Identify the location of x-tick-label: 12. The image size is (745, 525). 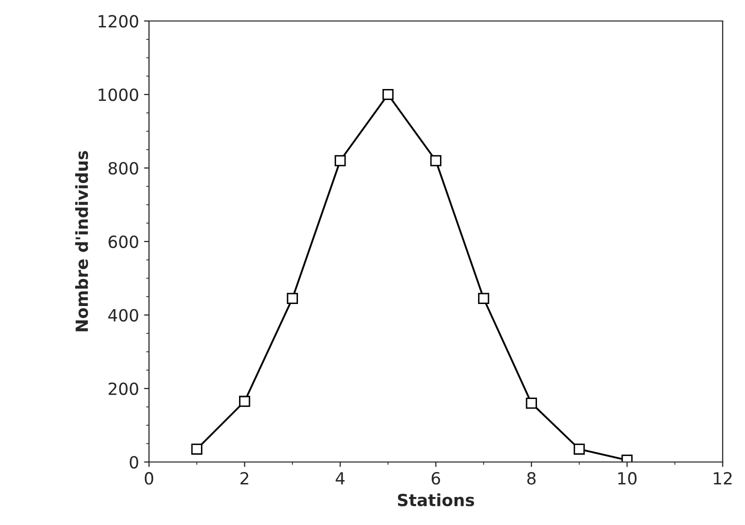
(723, 478).